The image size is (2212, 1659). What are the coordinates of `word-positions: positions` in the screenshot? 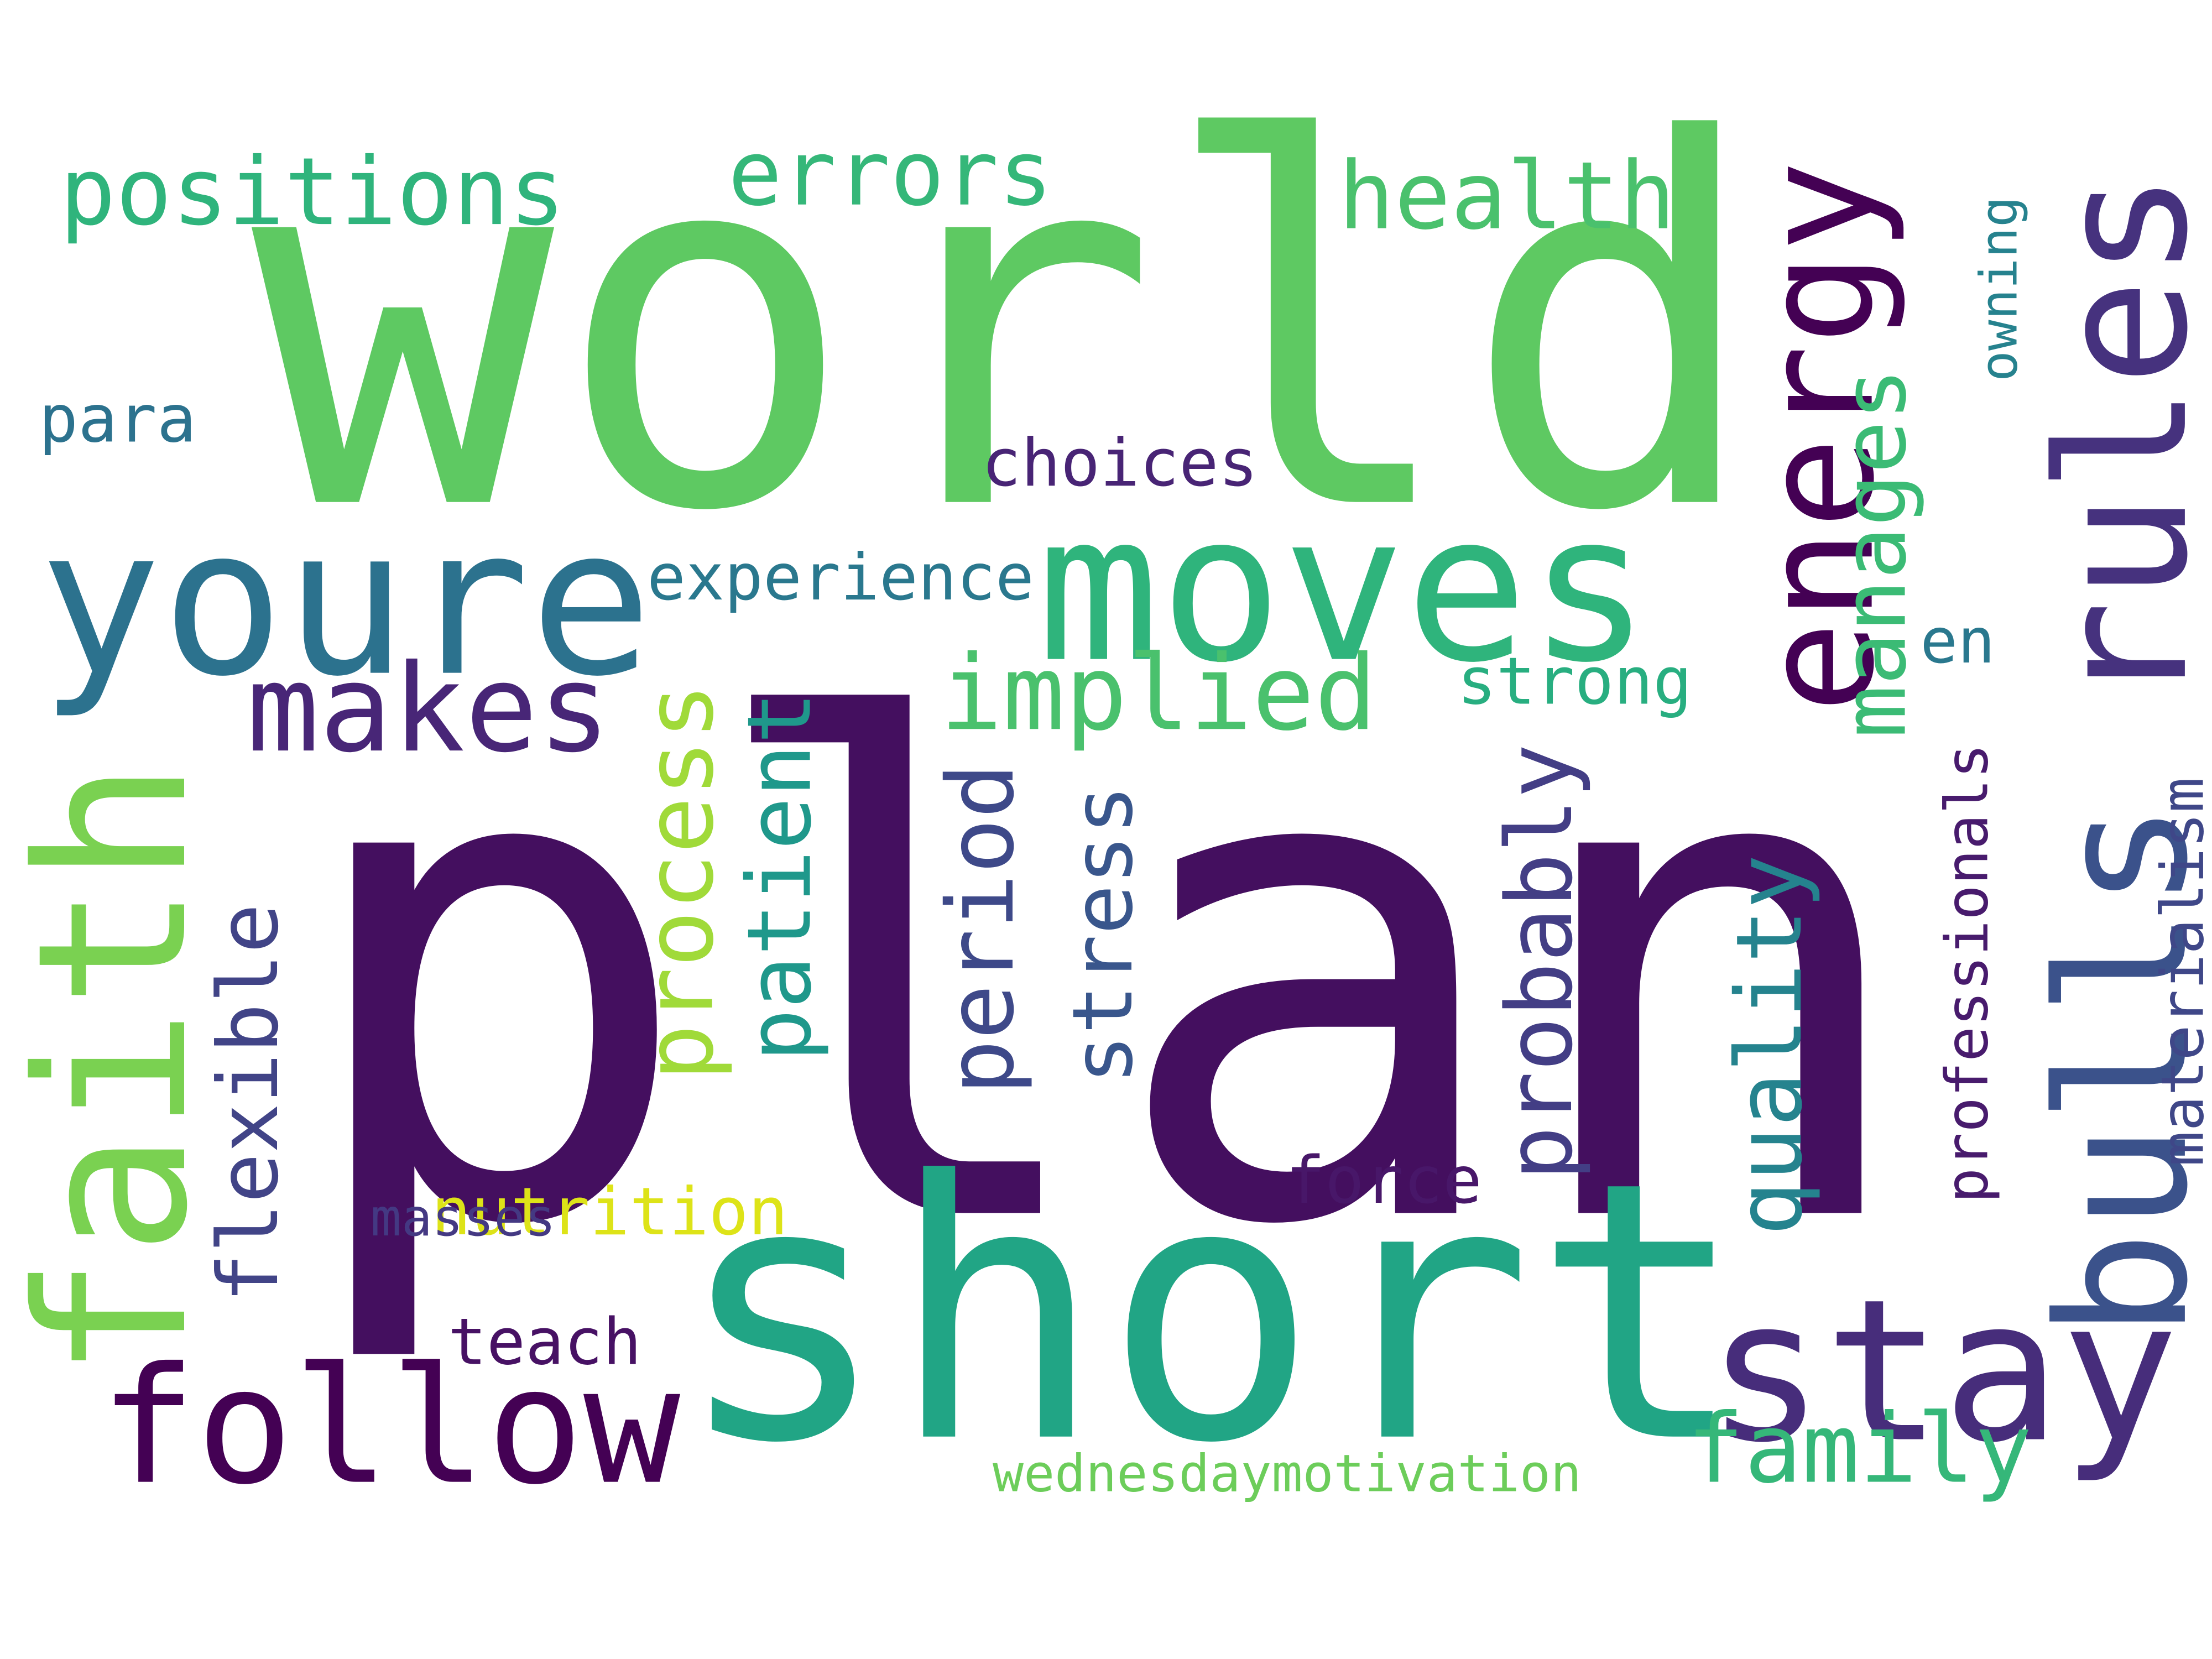 It's located at (313, 192).